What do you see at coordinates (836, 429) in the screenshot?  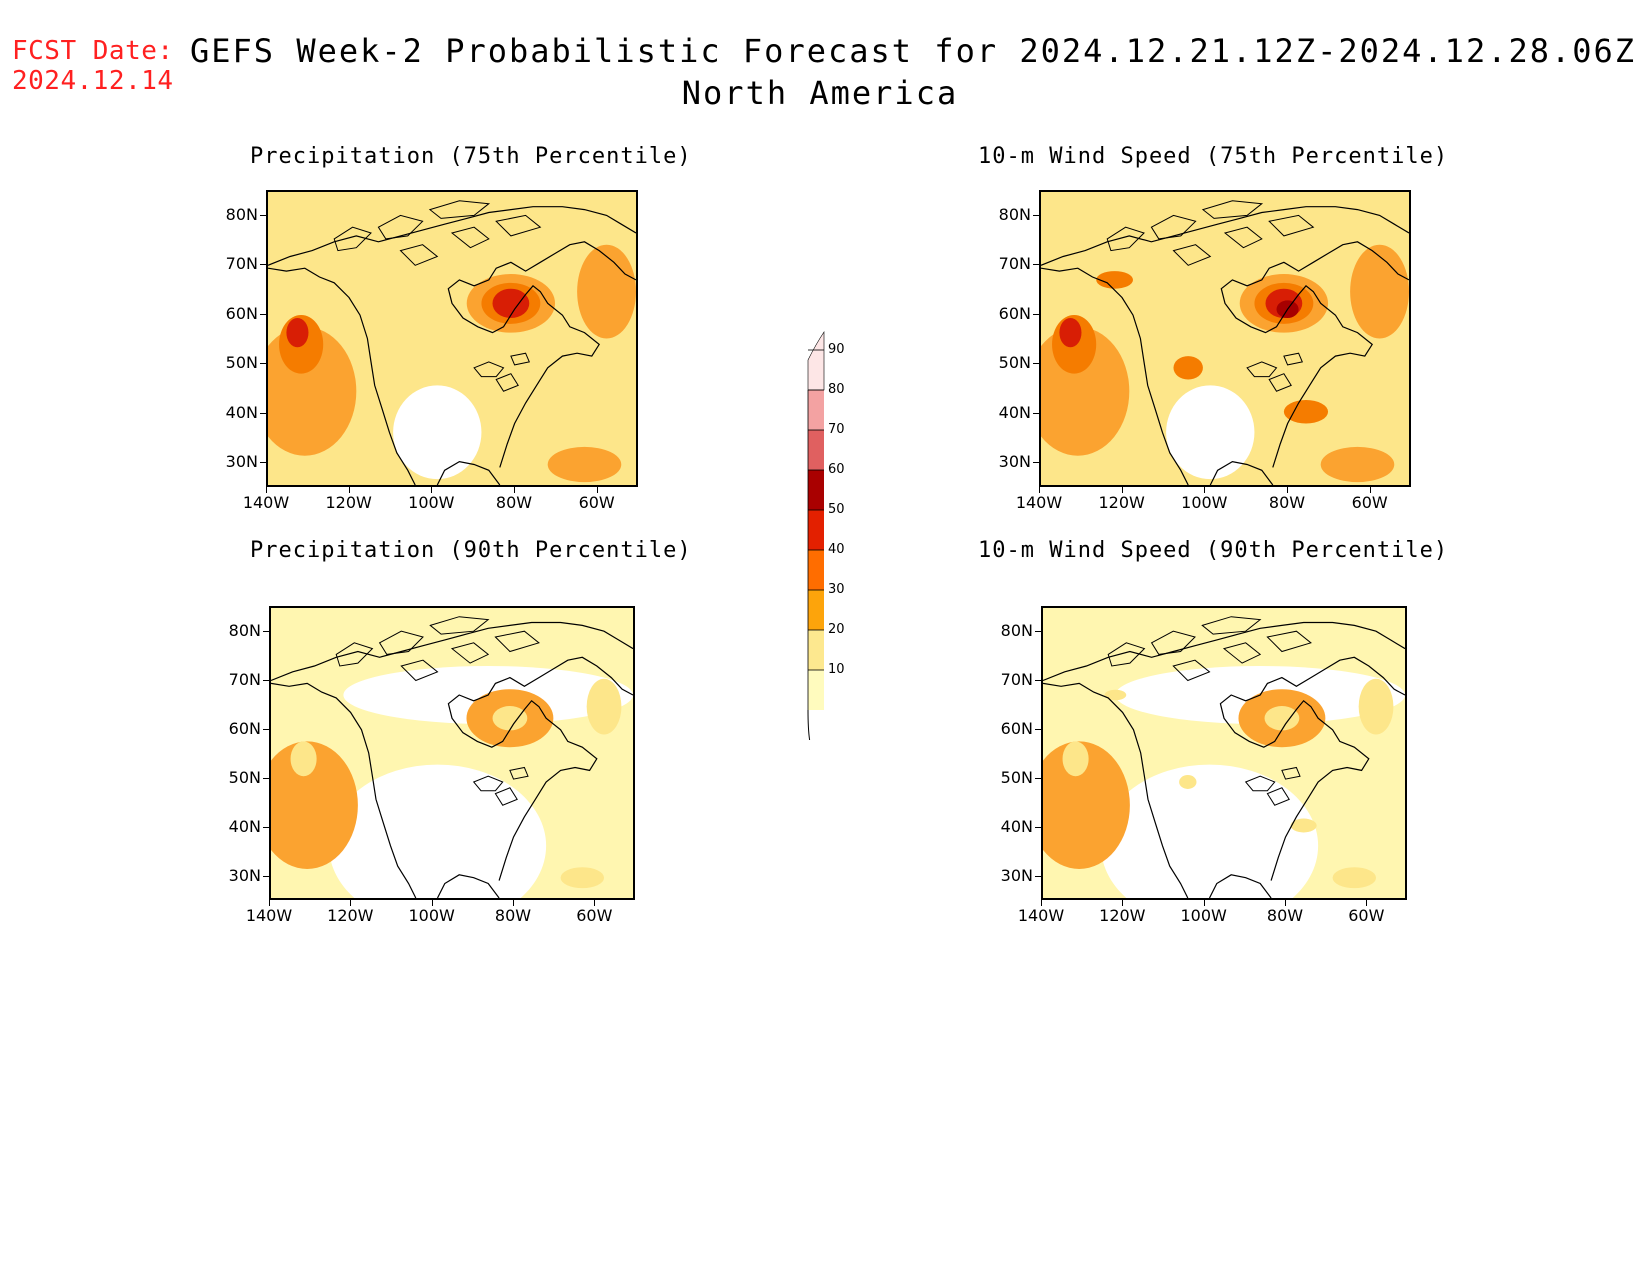 I see `colorbar-label: 70` at bounding box center [836, 429].